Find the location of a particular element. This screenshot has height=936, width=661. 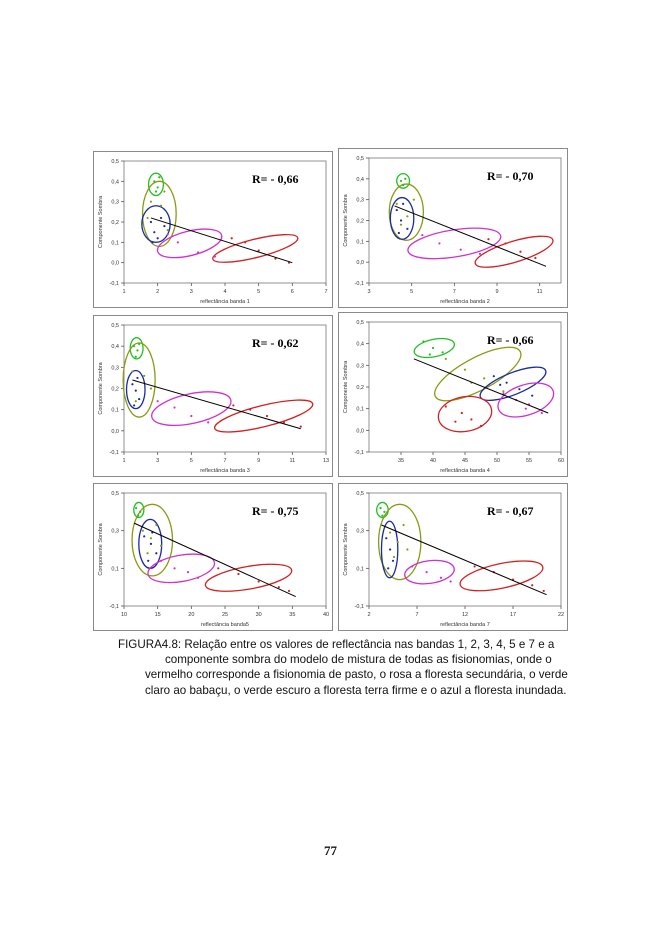

correlation-label: R= - 0,67 is located at coordinates (510, 511).